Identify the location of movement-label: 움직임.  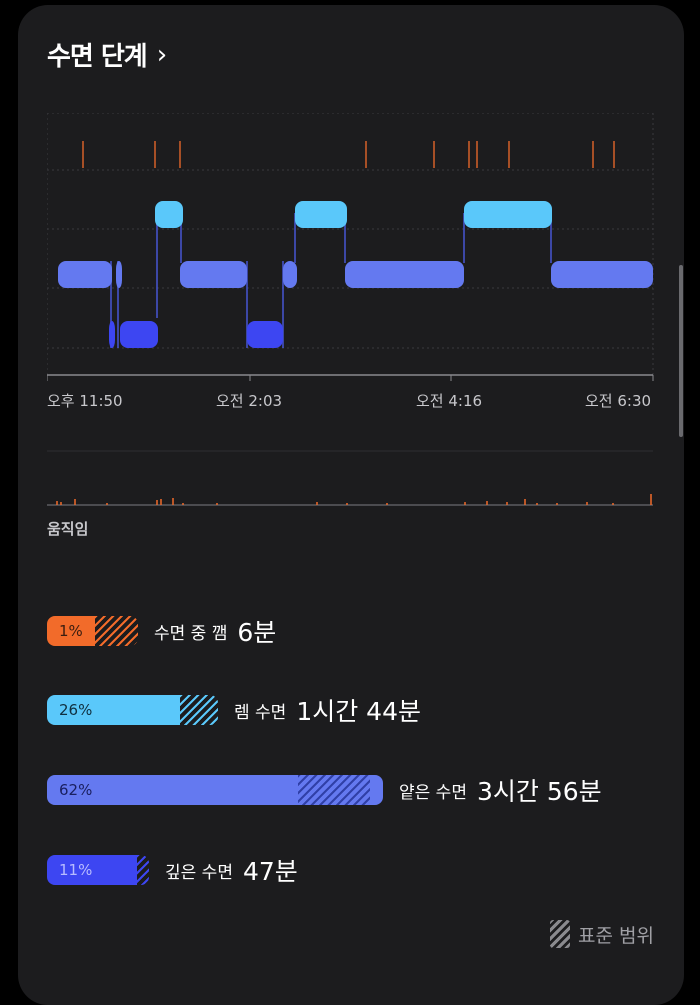
(68, 529).